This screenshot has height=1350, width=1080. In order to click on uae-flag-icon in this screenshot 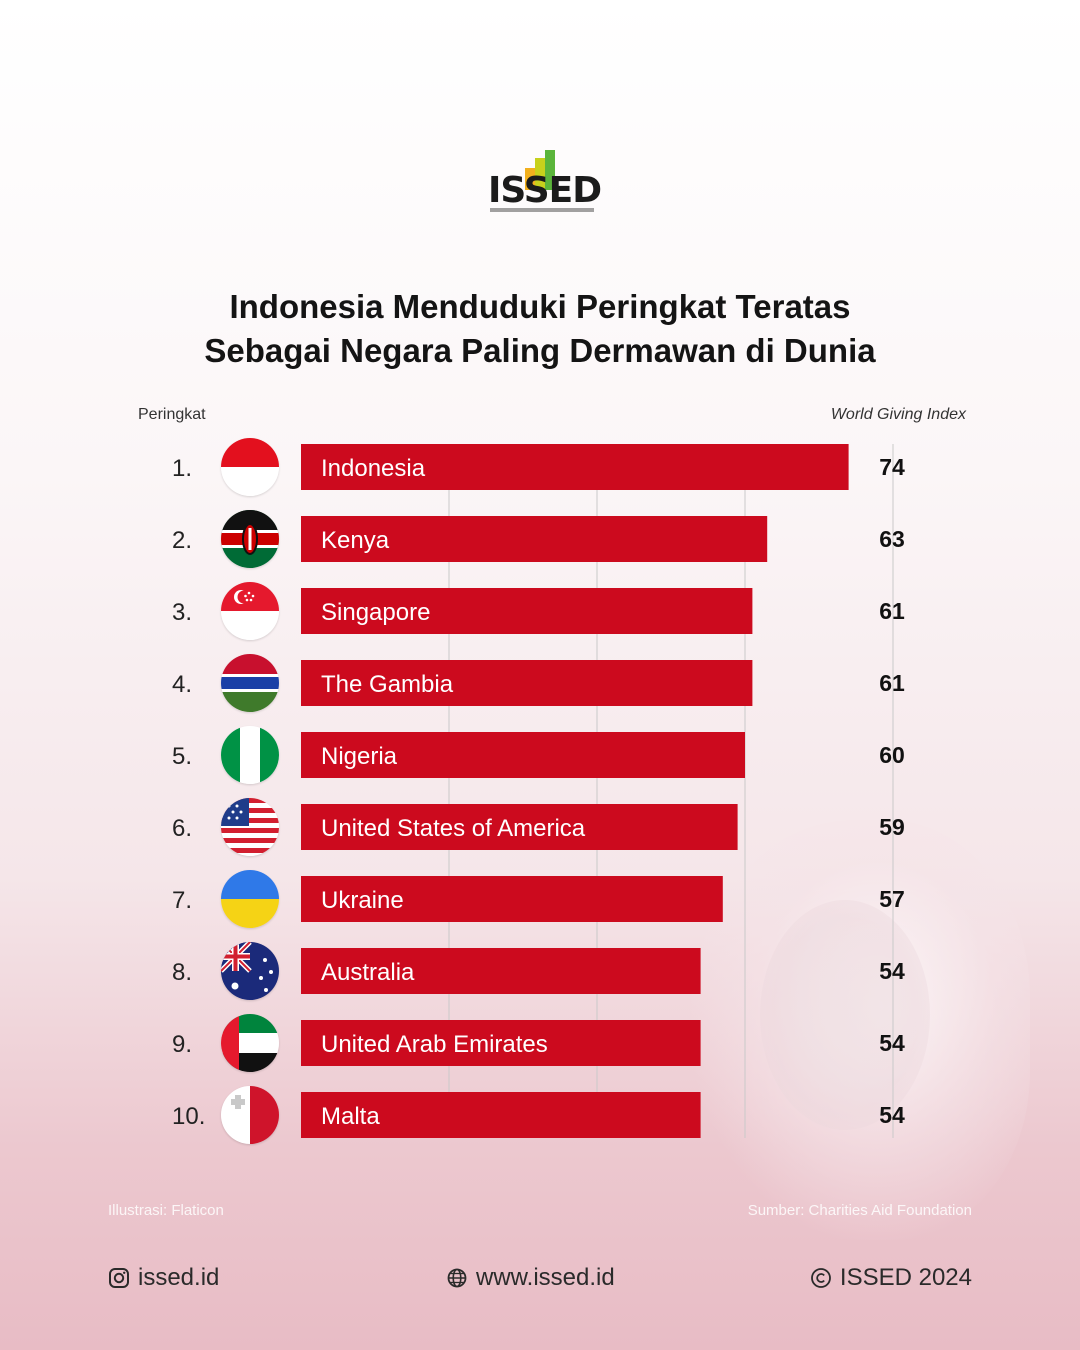, I will do `click(250, 1043)`.